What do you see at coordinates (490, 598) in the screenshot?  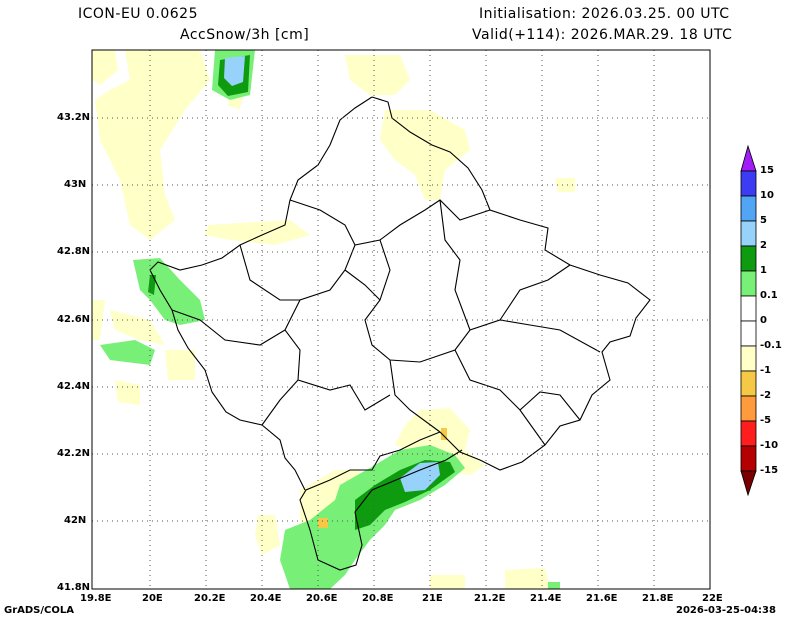 I see `lon-tick: 21.2E` at bounding box center [490, 598].